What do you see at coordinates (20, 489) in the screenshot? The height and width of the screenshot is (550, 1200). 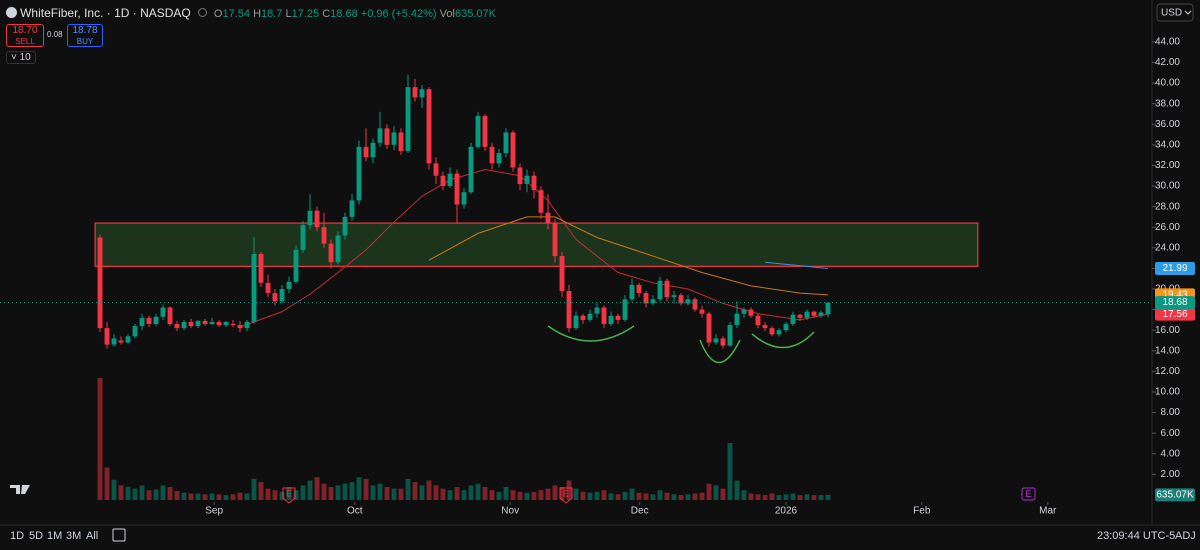 I see `logo` at bounding box center [20, 489].